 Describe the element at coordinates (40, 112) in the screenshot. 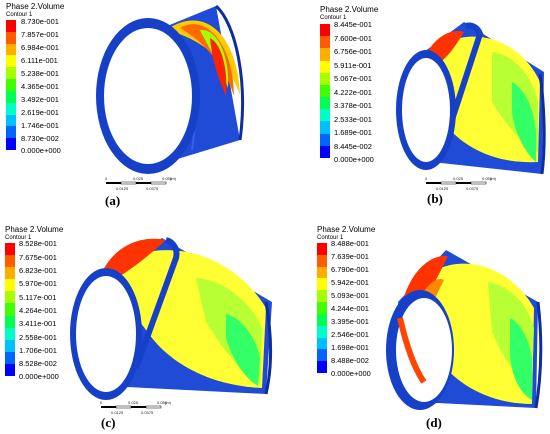

I see `legend-tick: 2.619e-001` at that location.